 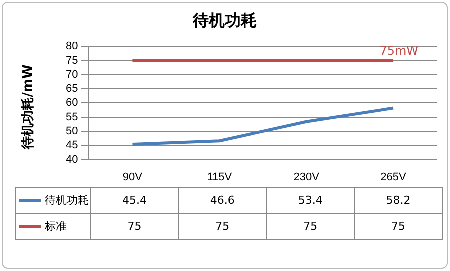 I want to click on y-tick-label: 70, so click(x=72, y=74).